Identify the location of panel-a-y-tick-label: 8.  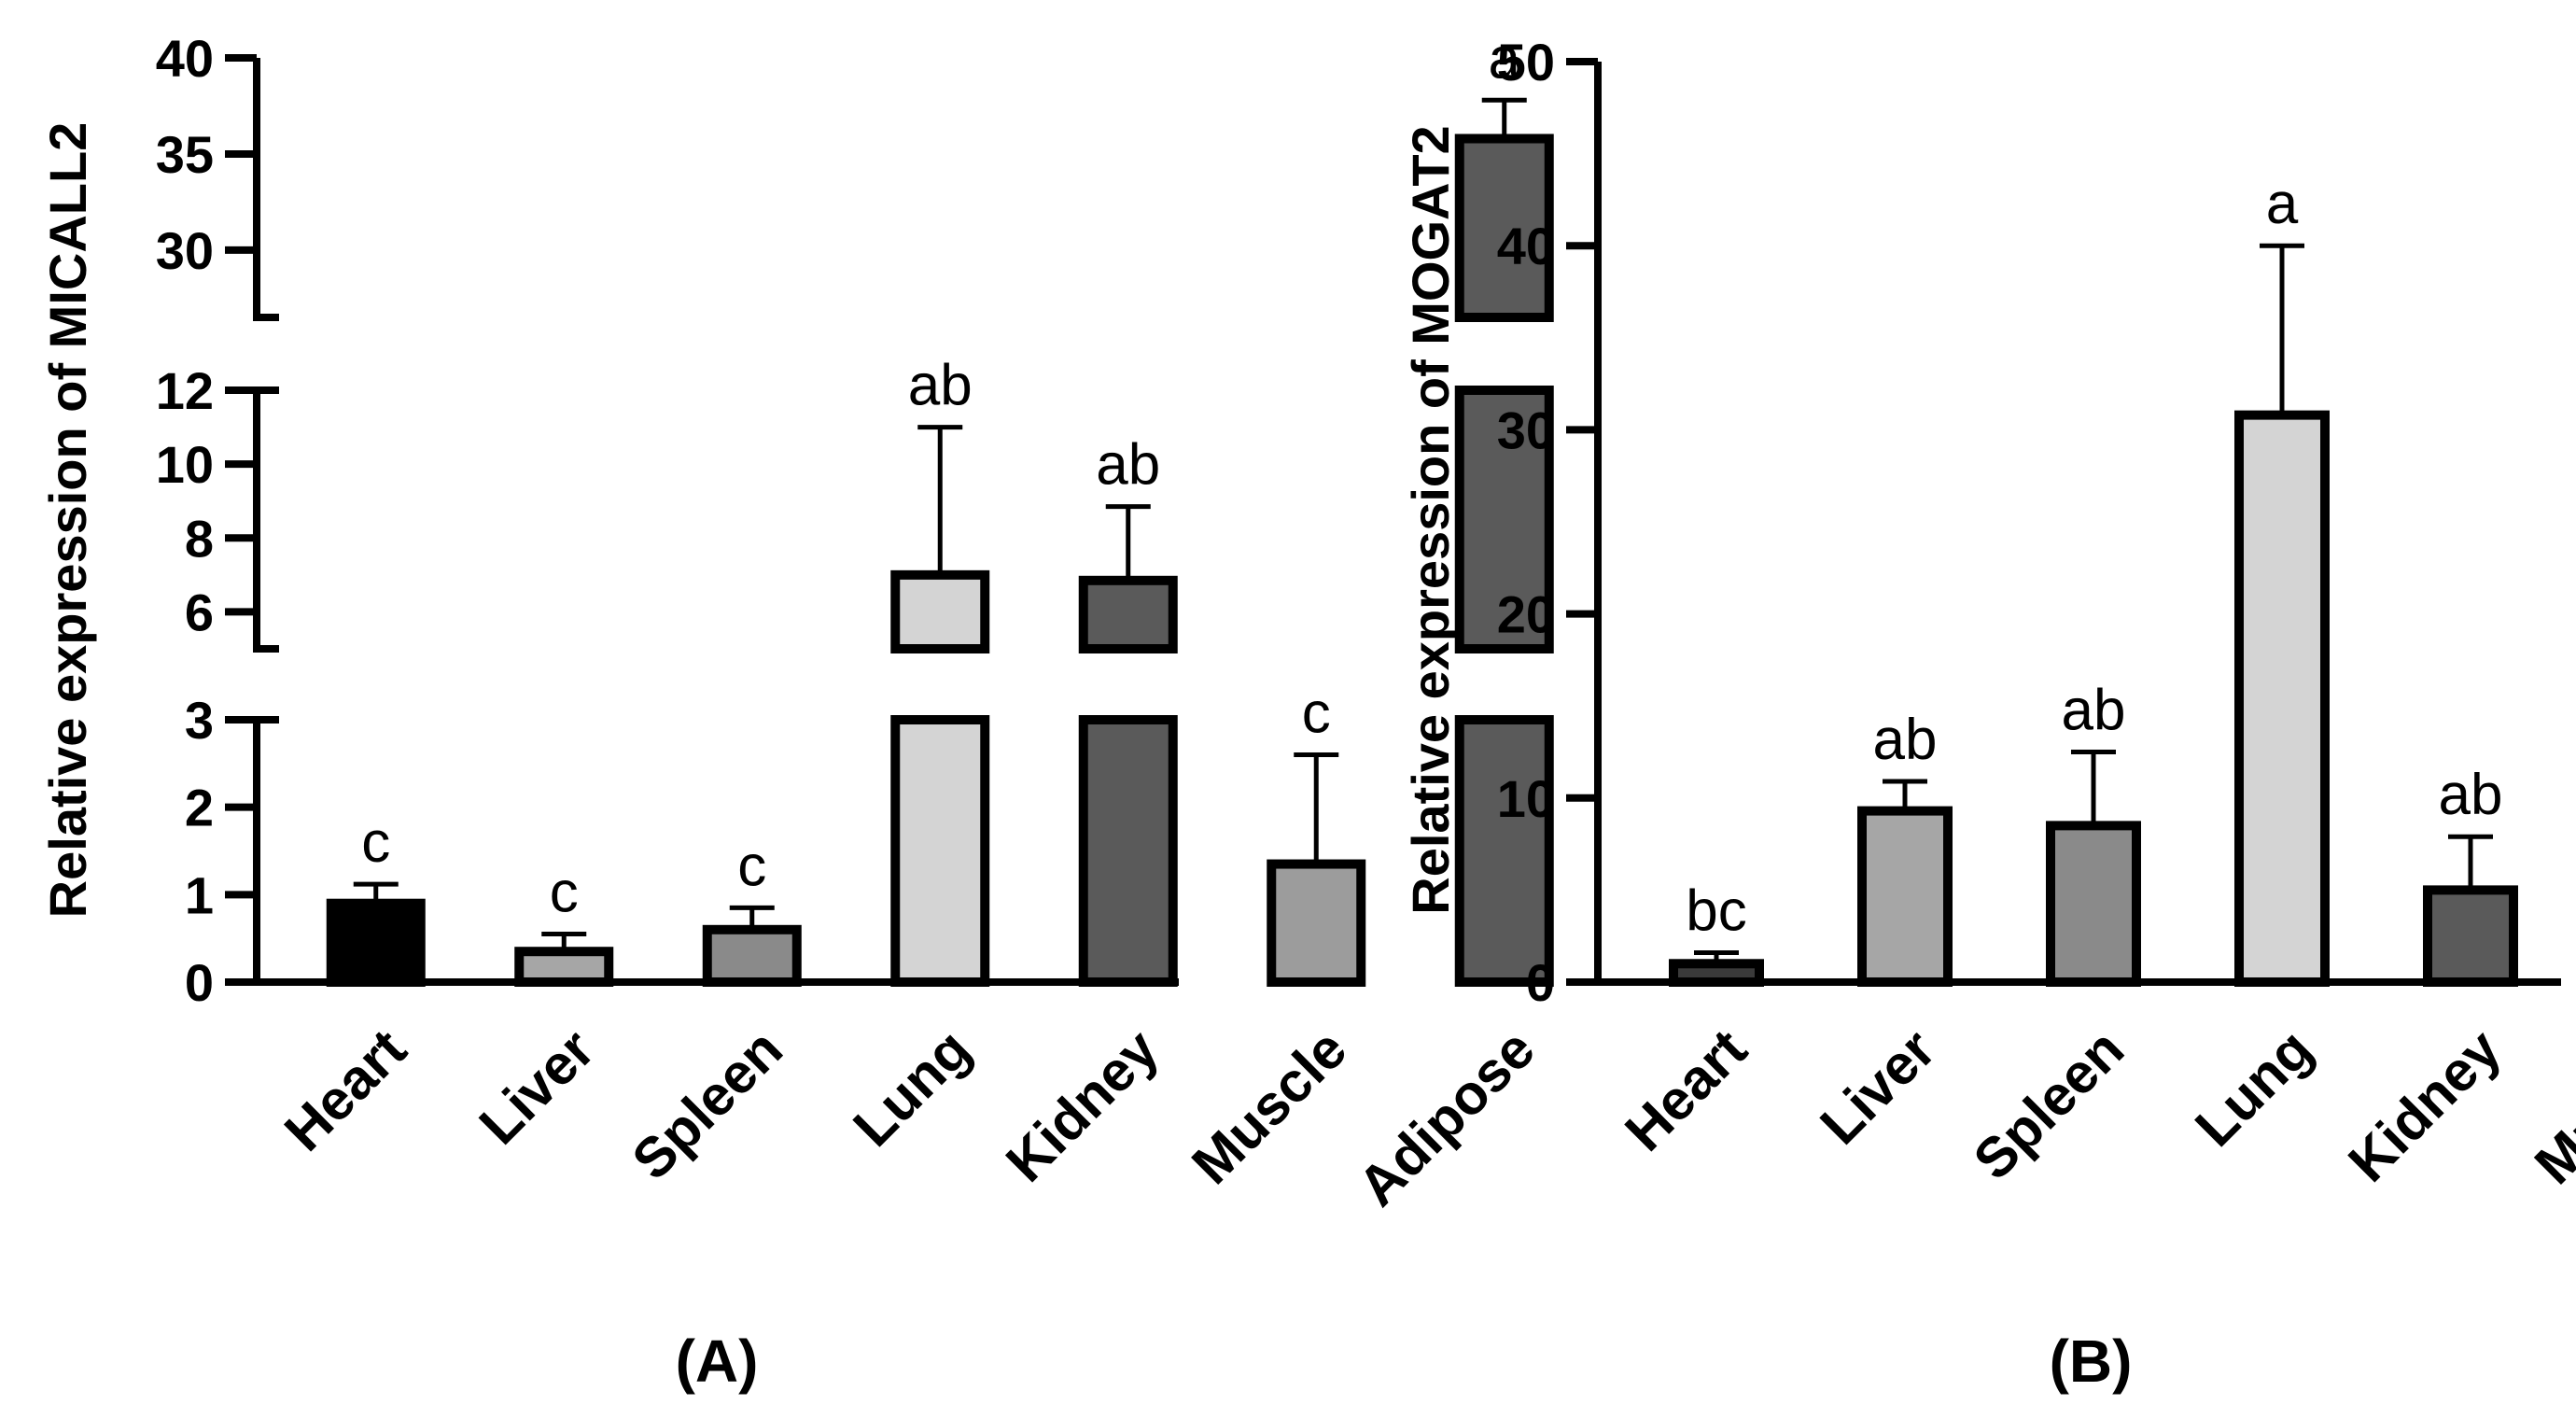
(199, 538).